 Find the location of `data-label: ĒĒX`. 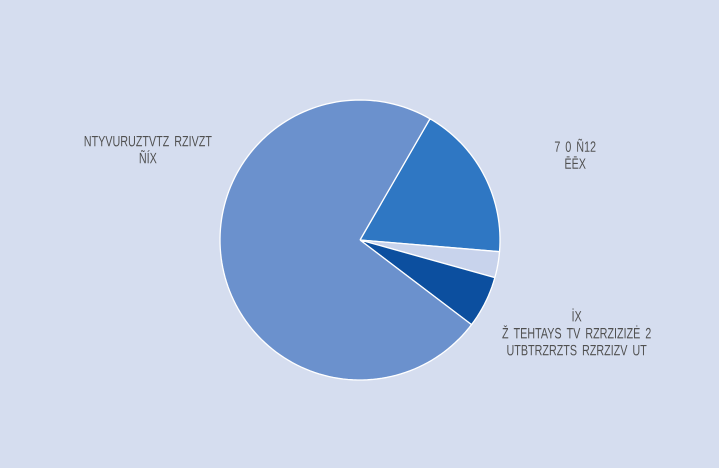

data-label: ĒĒX is located at coordinates (575, 162).